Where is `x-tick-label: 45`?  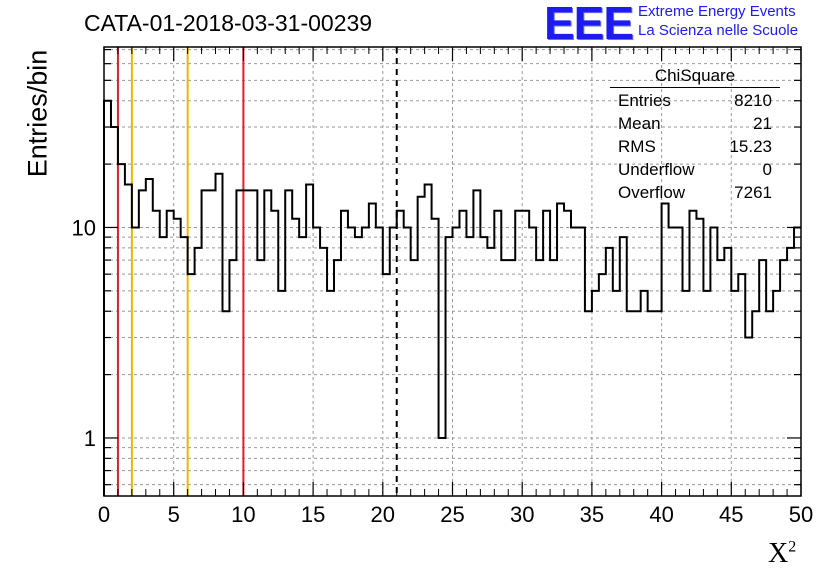
x-tick-label: 45 is located at coordinates (731, 514).